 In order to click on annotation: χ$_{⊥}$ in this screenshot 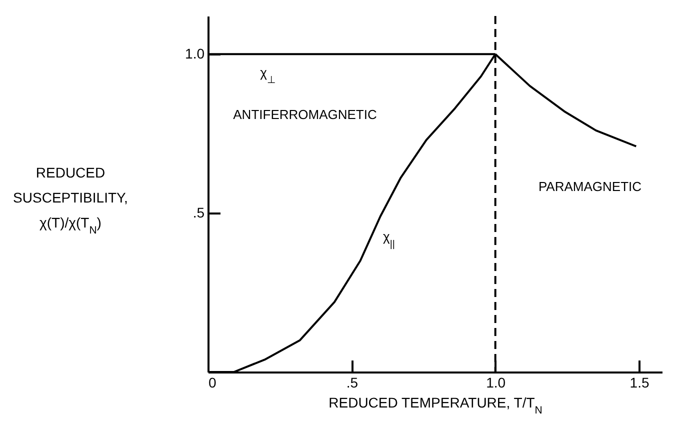, I will do `click(268, 75)`.